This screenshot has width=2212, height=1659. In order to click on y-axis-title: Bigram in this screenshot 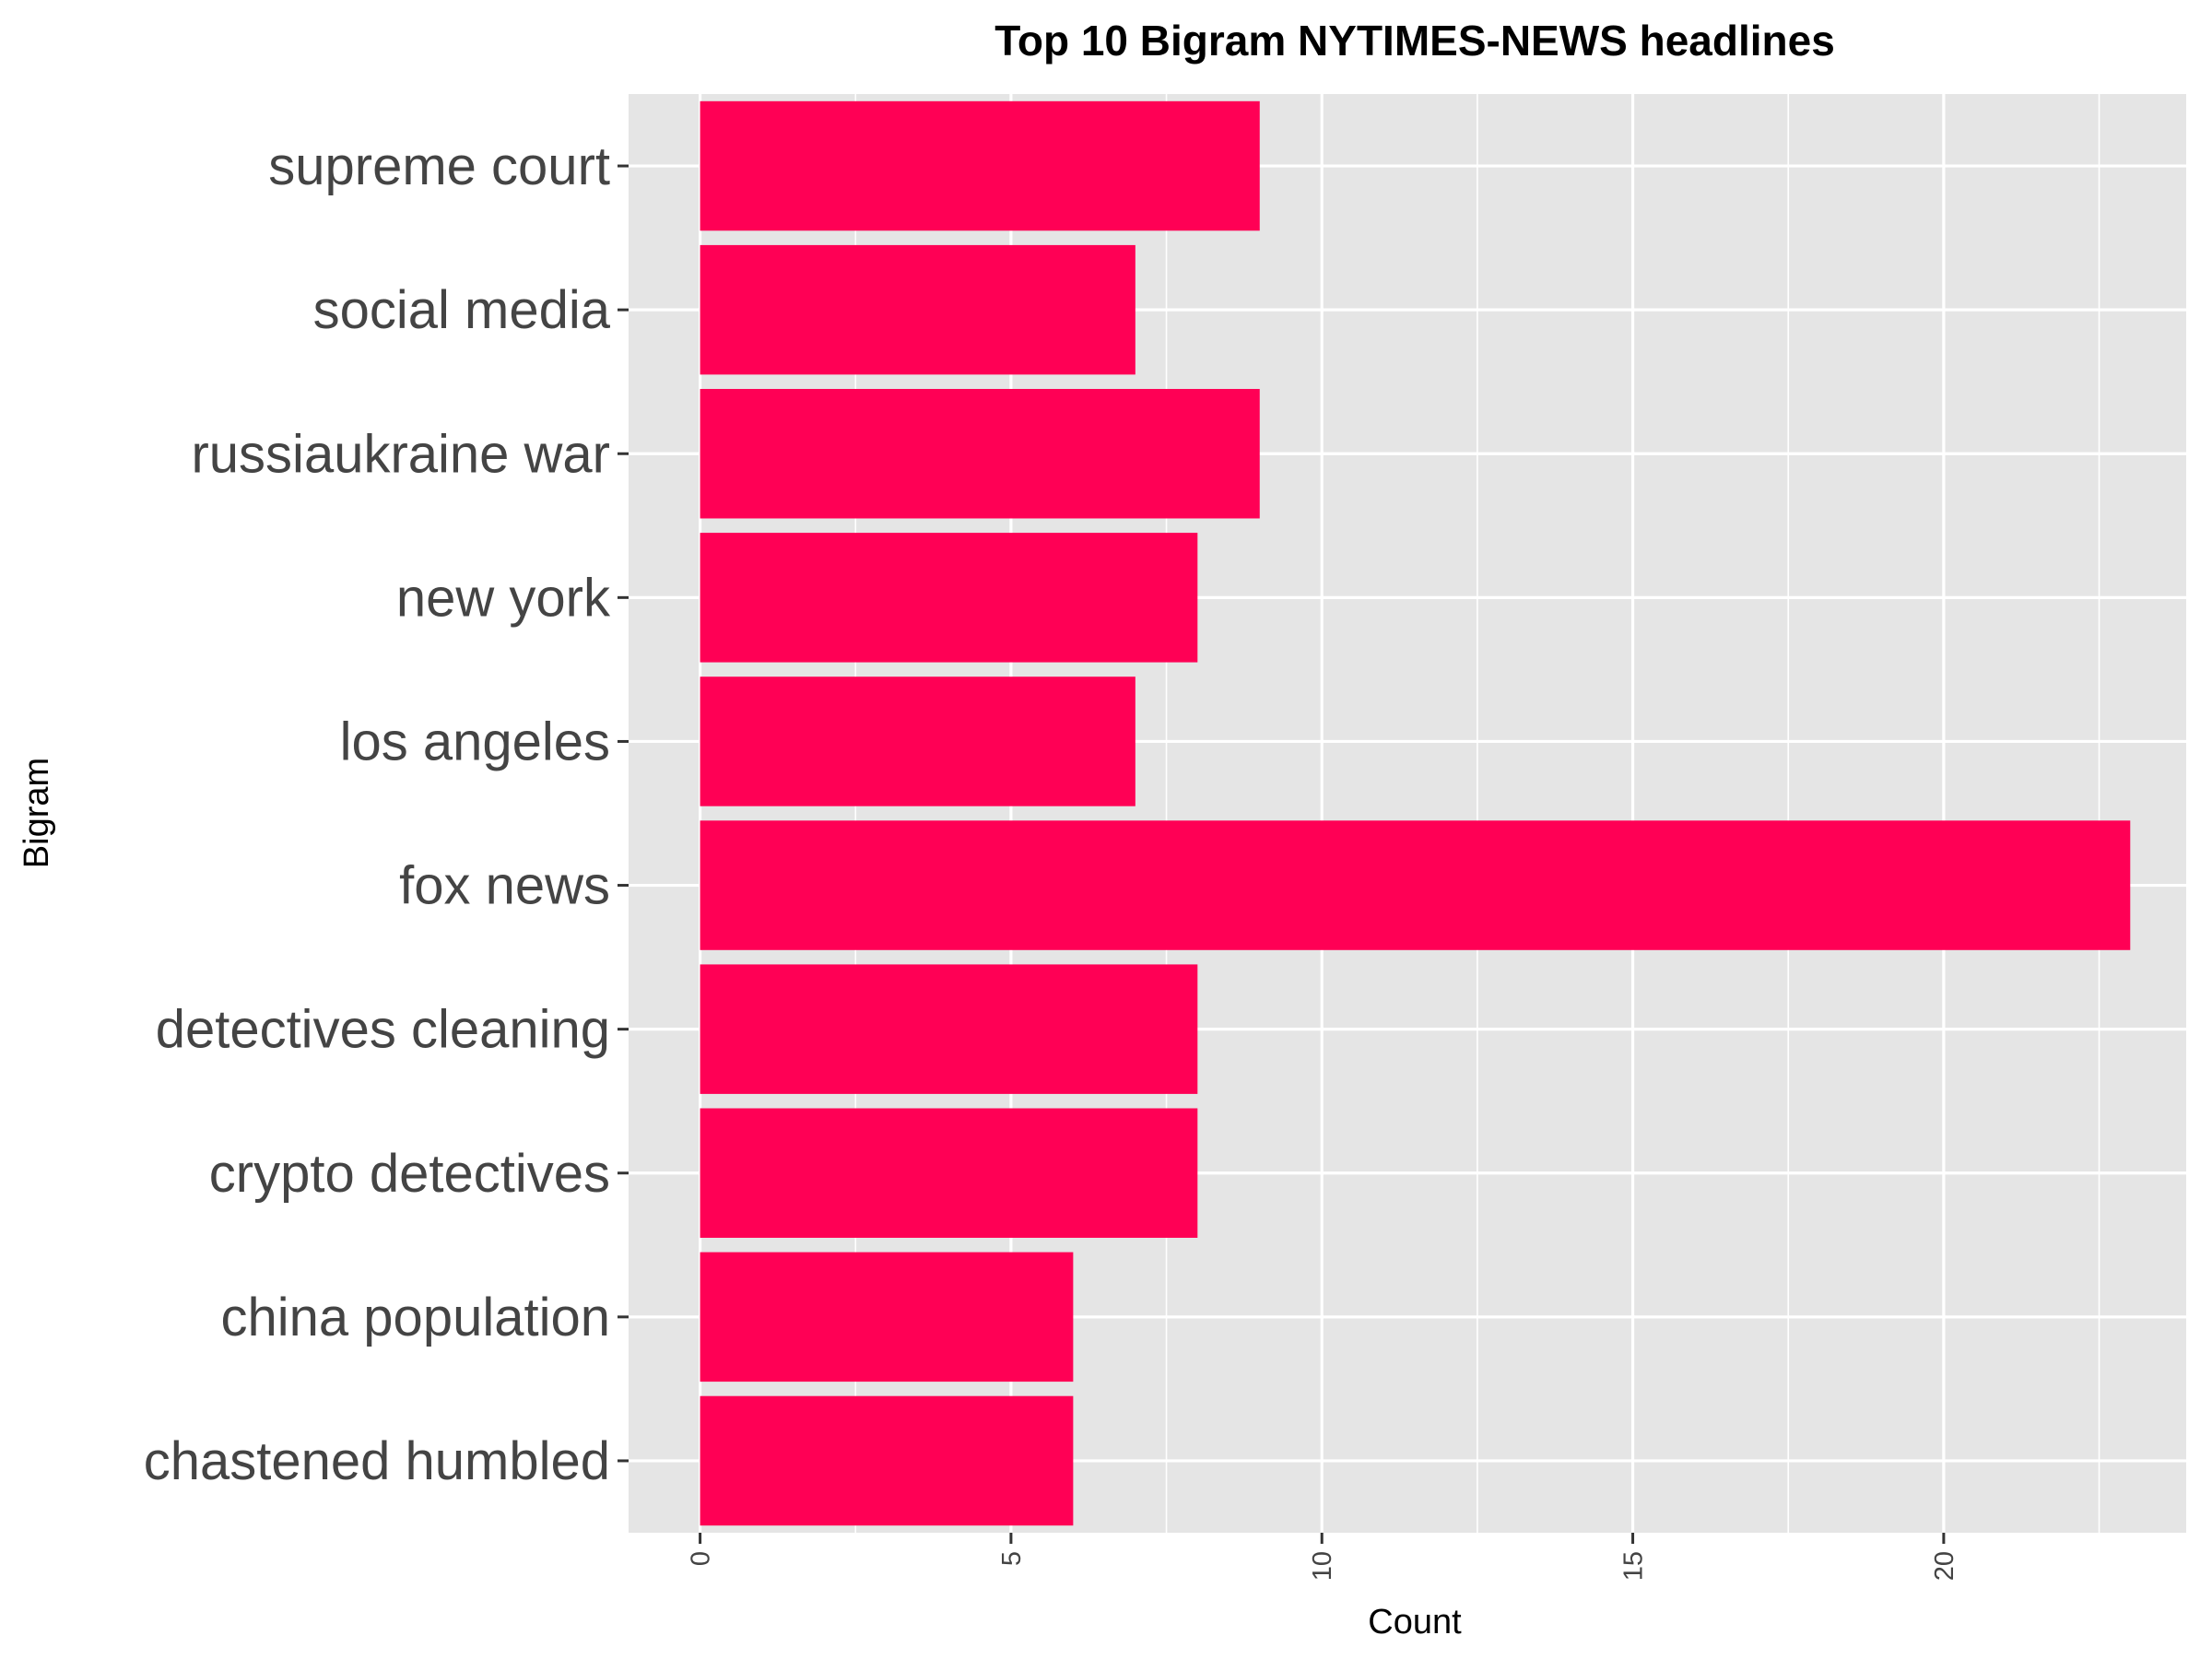, I will do `click(37, 813)`.